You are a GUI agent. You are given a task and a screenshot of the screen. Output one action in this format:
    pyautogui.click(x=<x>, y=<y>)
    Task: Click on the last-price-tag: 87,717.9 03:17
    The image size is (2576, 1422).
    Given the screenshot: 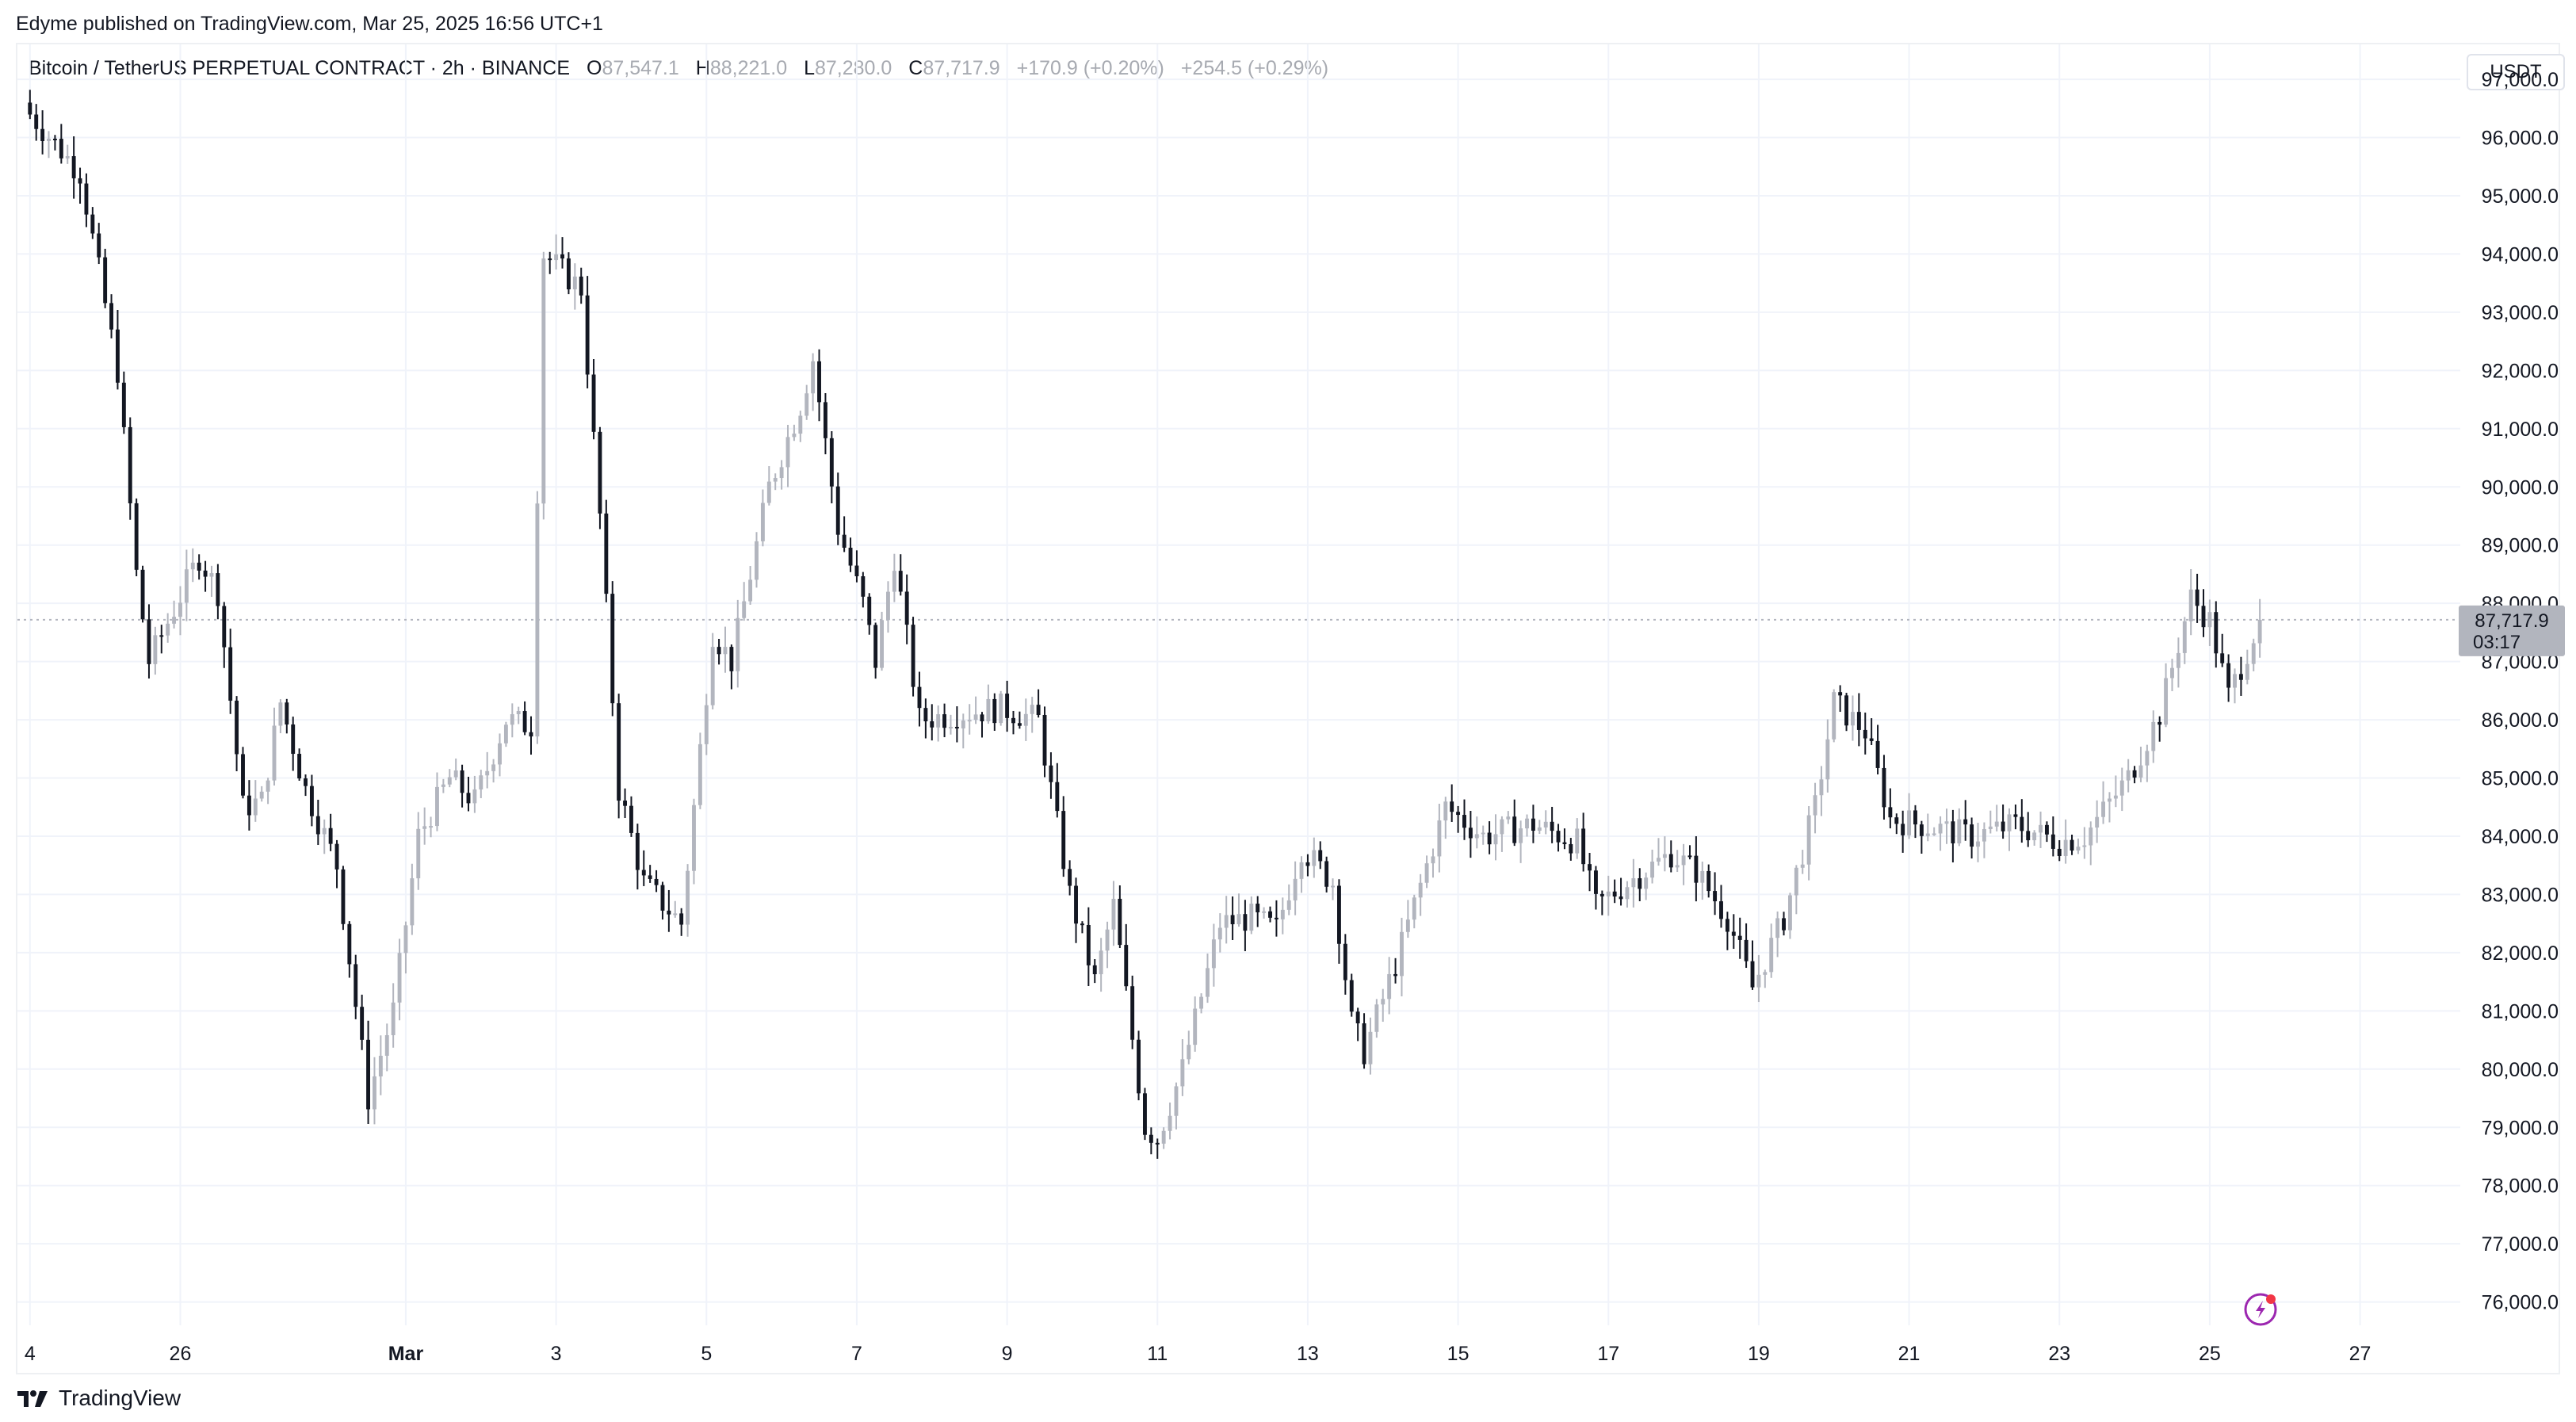 What is the action you would take?
    pyautogui.click(x=2512, y=630)
    